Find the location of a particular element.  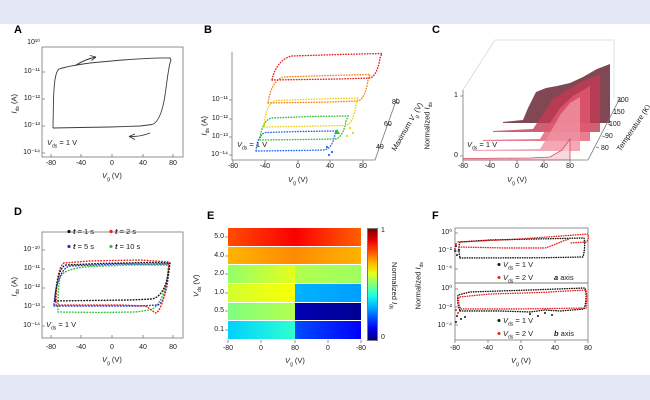

b-axis-vds2-loop is located at coordinates (522, 299).